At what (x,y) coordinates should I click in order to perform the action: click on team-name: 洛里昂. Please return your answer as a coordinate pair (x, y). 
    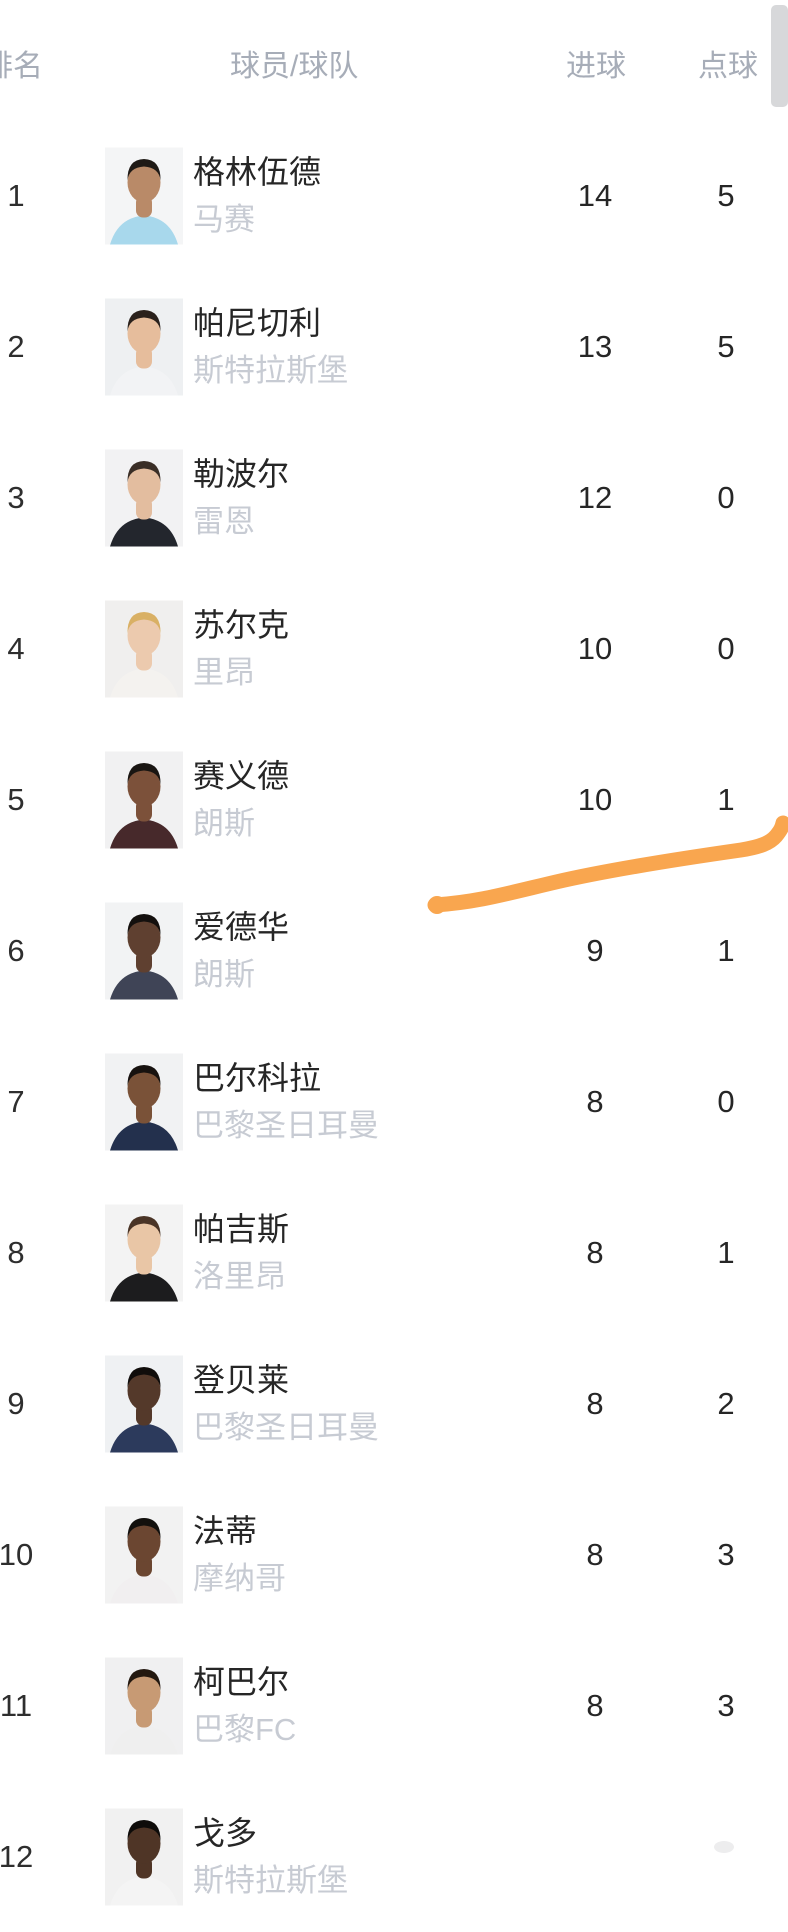
    Looking at the image, I should click on (239, 1276).